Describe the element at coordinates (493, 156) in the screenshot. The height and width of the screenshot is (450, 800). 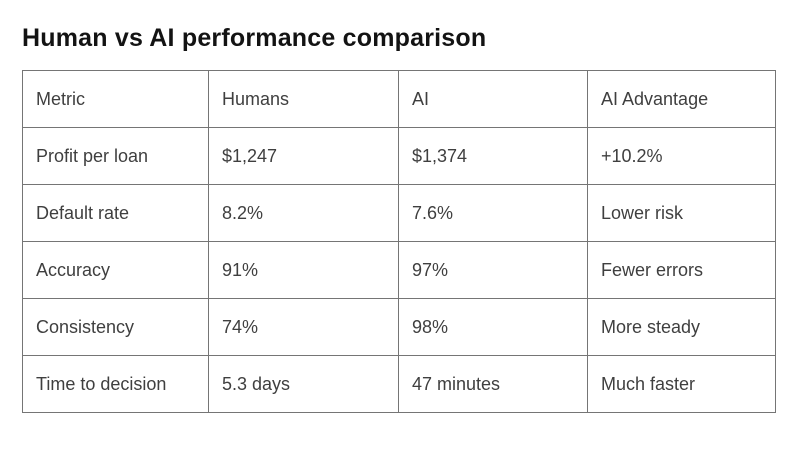
I see `cell-ai: $1,374` at that location.